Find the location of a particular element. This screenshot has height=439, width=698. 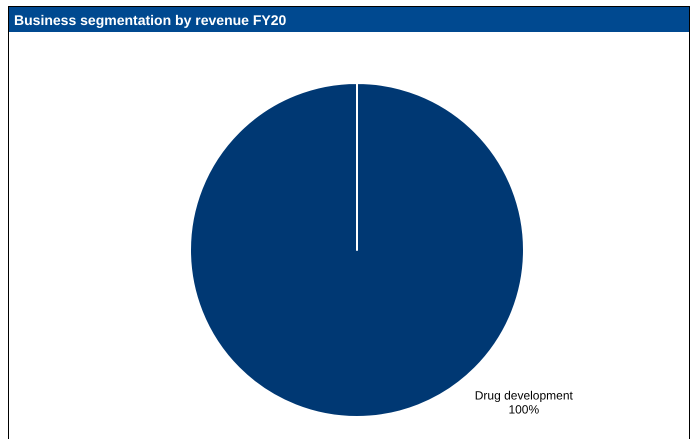

data-label: 100% is located at coordinates (524, 409).